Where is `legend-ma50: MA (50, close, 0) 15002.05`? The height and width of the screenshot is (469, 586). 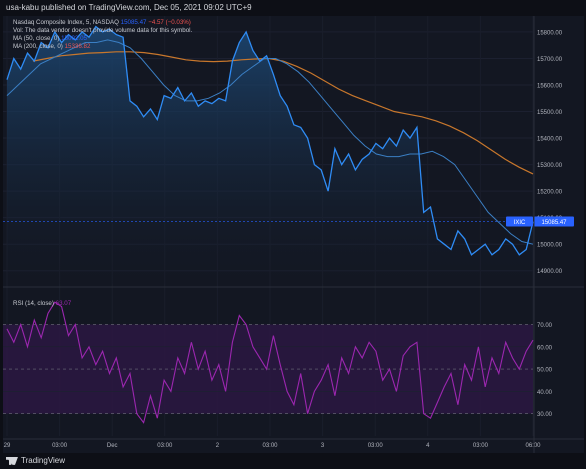
legend-ma50: MA (50, close, 0) 15002.05 is located at coordinates (50, 38).